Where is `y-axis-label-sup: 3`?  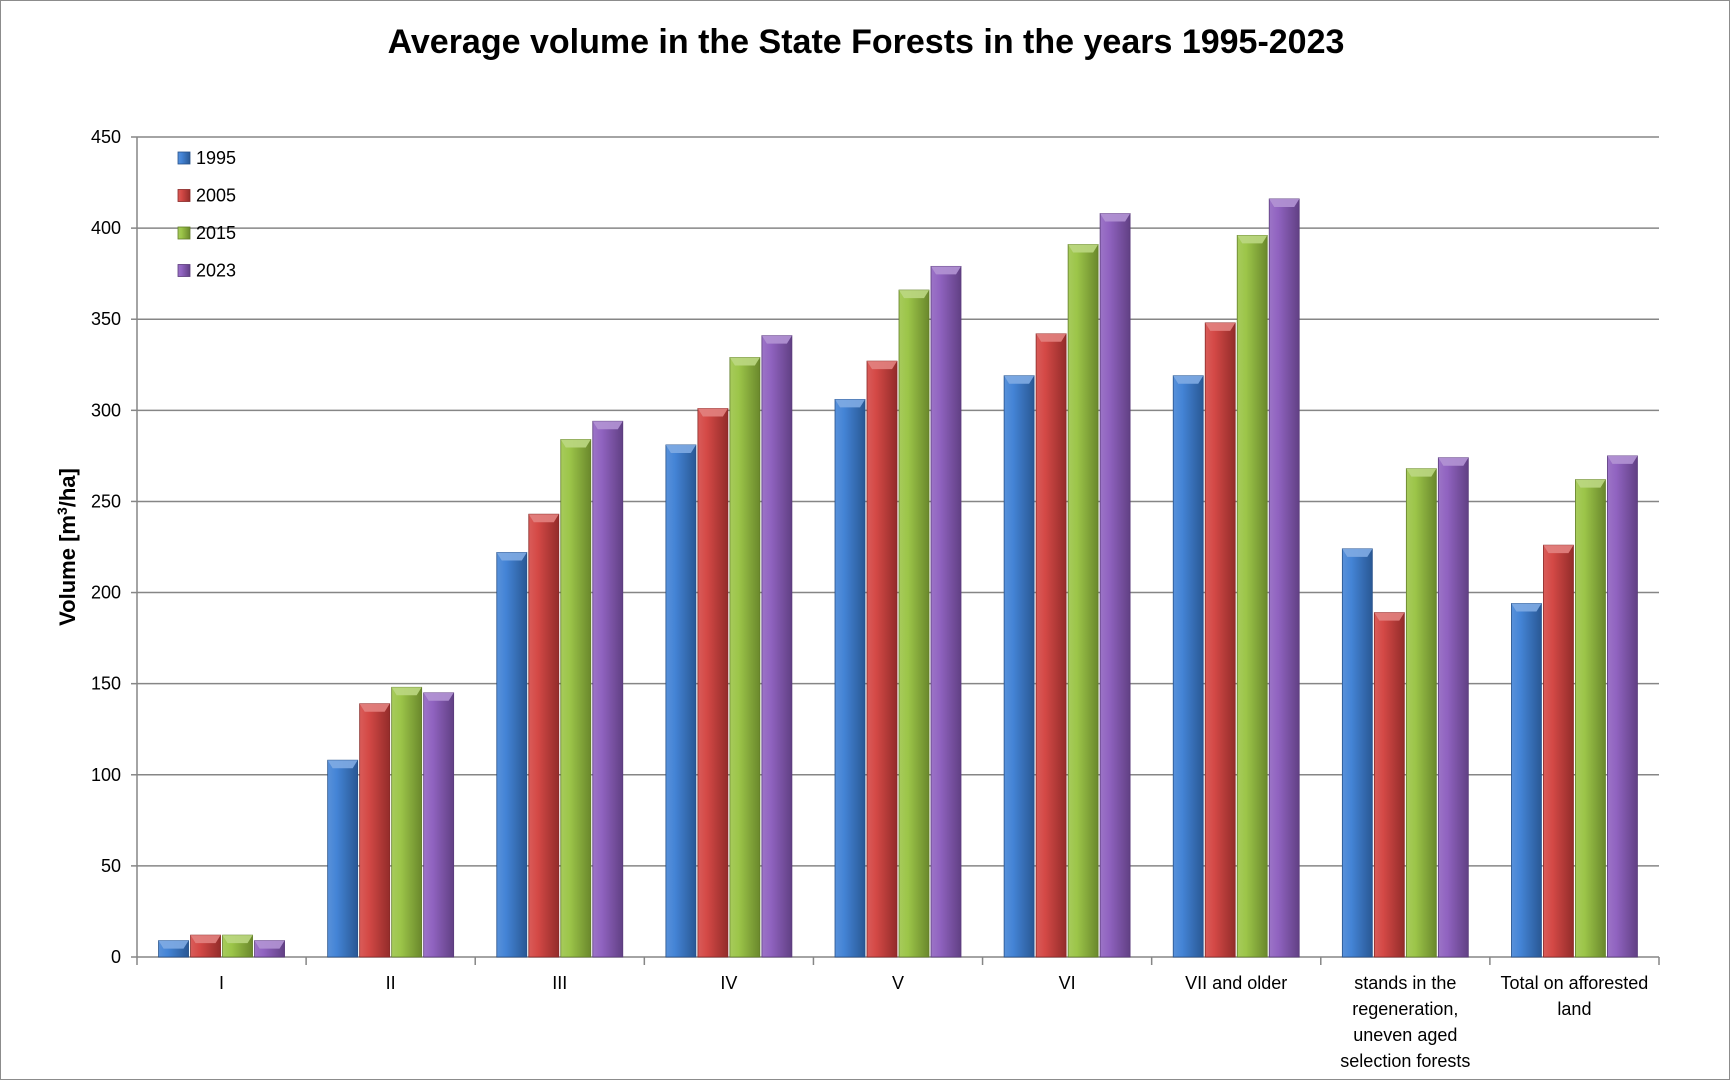 y-axis-label-sup: 3 is located at coordinates (62, 511).